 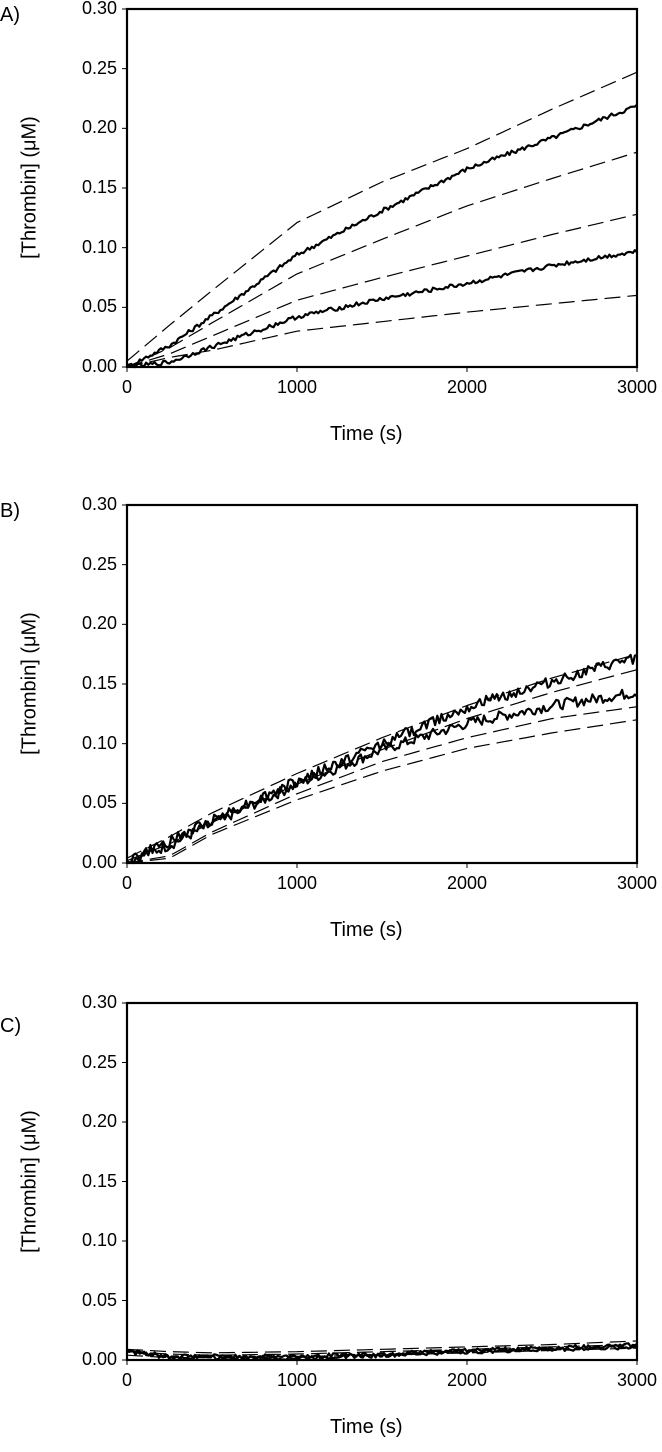 I want to click on panel-label: A), so click(x=10, y=15).